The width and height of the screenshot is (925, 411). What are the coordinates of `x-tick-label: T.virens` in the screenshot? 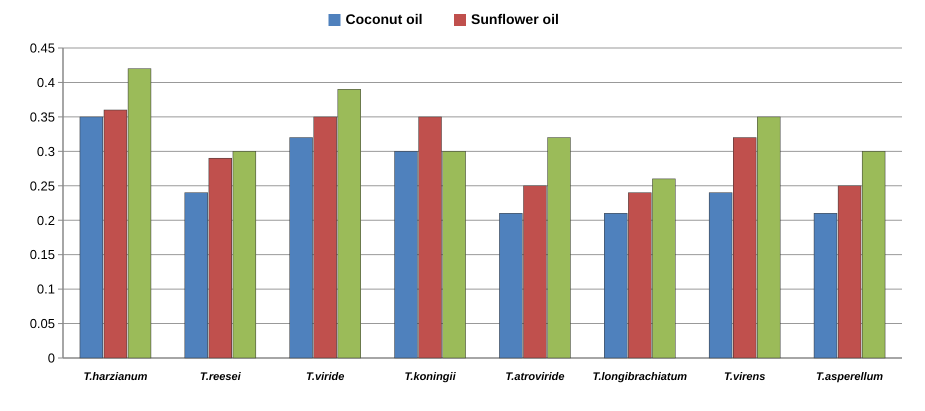 It's located at (745, 377).